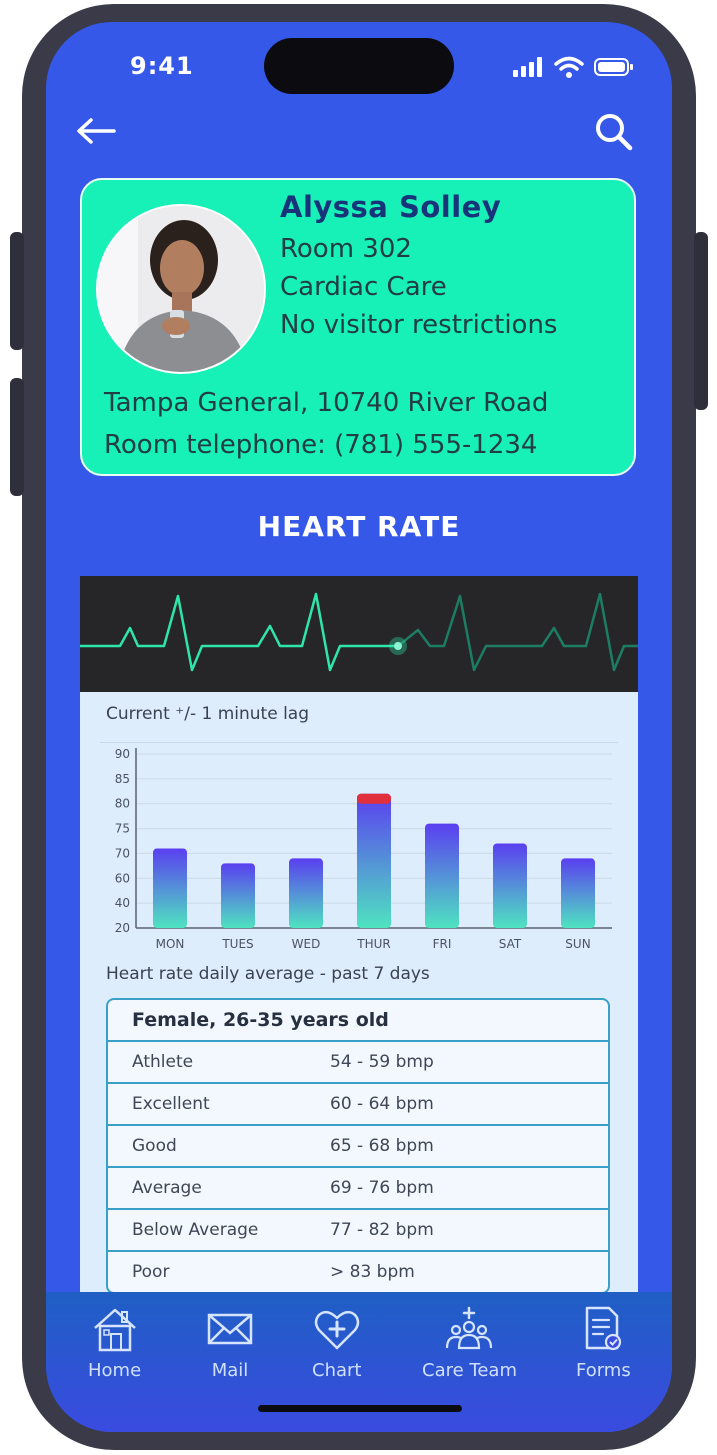 Image resolution: width=717 pixels, height=1455 pixels. What do you see at coordinates (374, 860) in the screenshot?
I see `bar-thur` at bounding box center [374, 860].